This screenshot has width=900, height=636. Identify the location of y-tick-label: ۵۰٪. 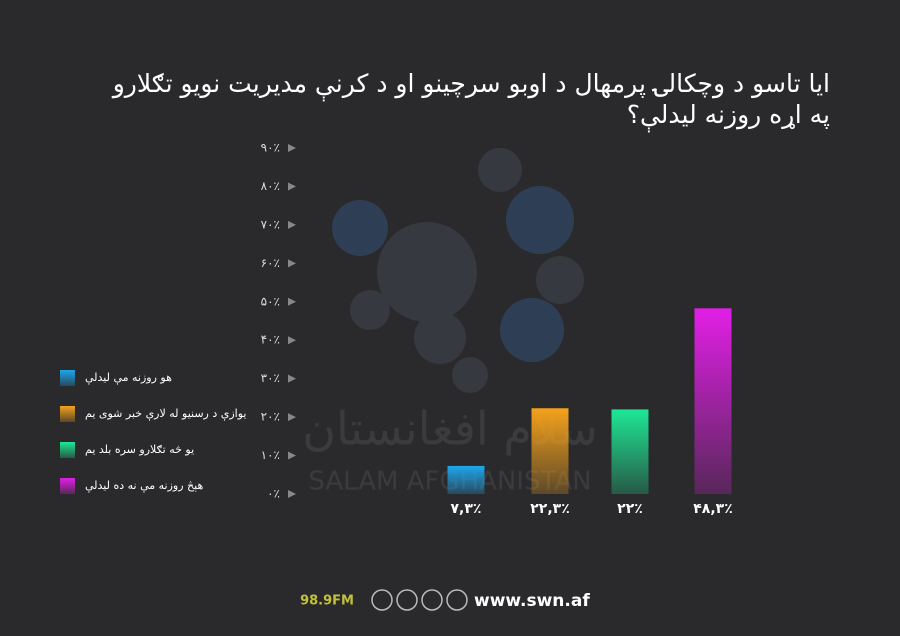
(270, 301).